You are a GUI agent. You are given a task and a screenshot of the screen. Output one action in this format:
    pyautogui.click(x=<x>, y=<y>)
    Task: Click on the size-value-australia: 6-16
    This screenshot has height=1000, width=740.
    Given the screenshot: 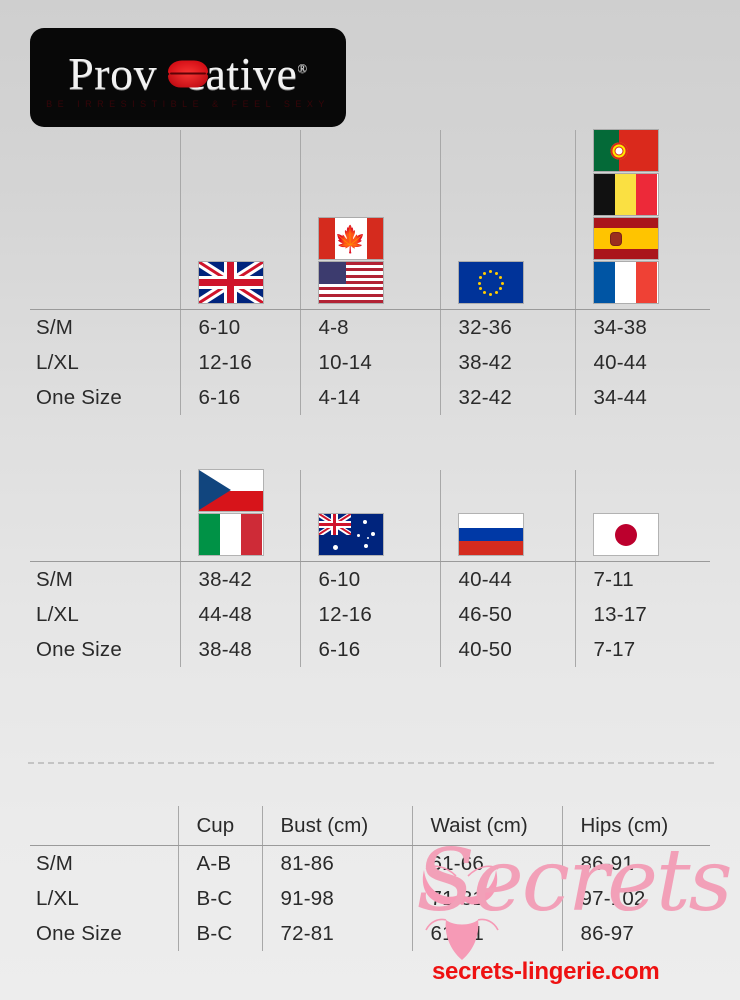 What is the action you would take?
    pyautogui.click(x=369, y=649)
    